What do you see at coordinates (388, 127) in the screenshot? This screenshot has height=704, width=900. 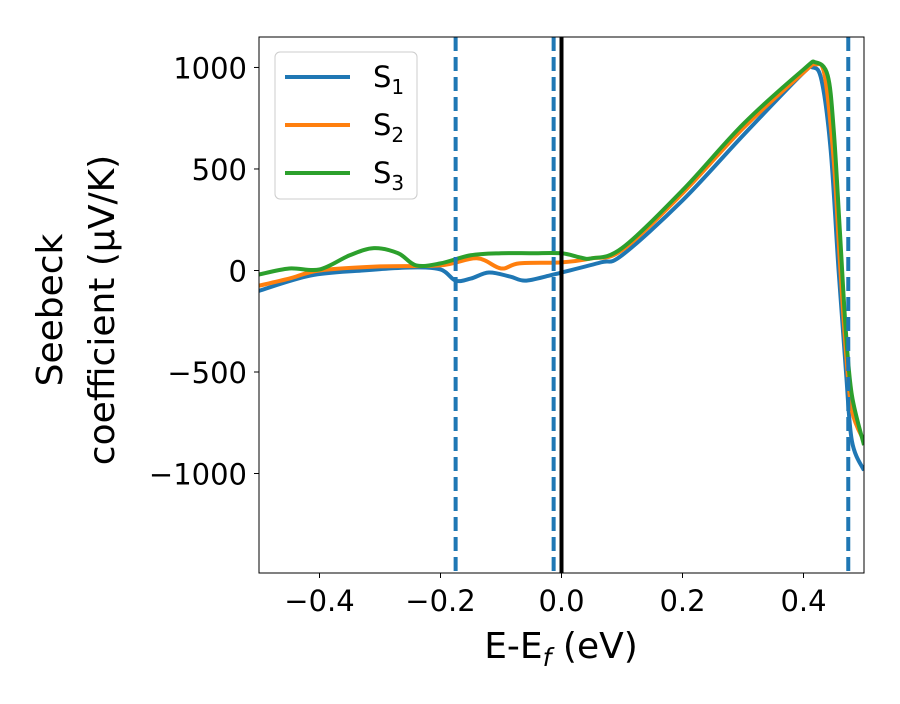 I see `legend-label-s2: S2` at bounding box center [388, 127].